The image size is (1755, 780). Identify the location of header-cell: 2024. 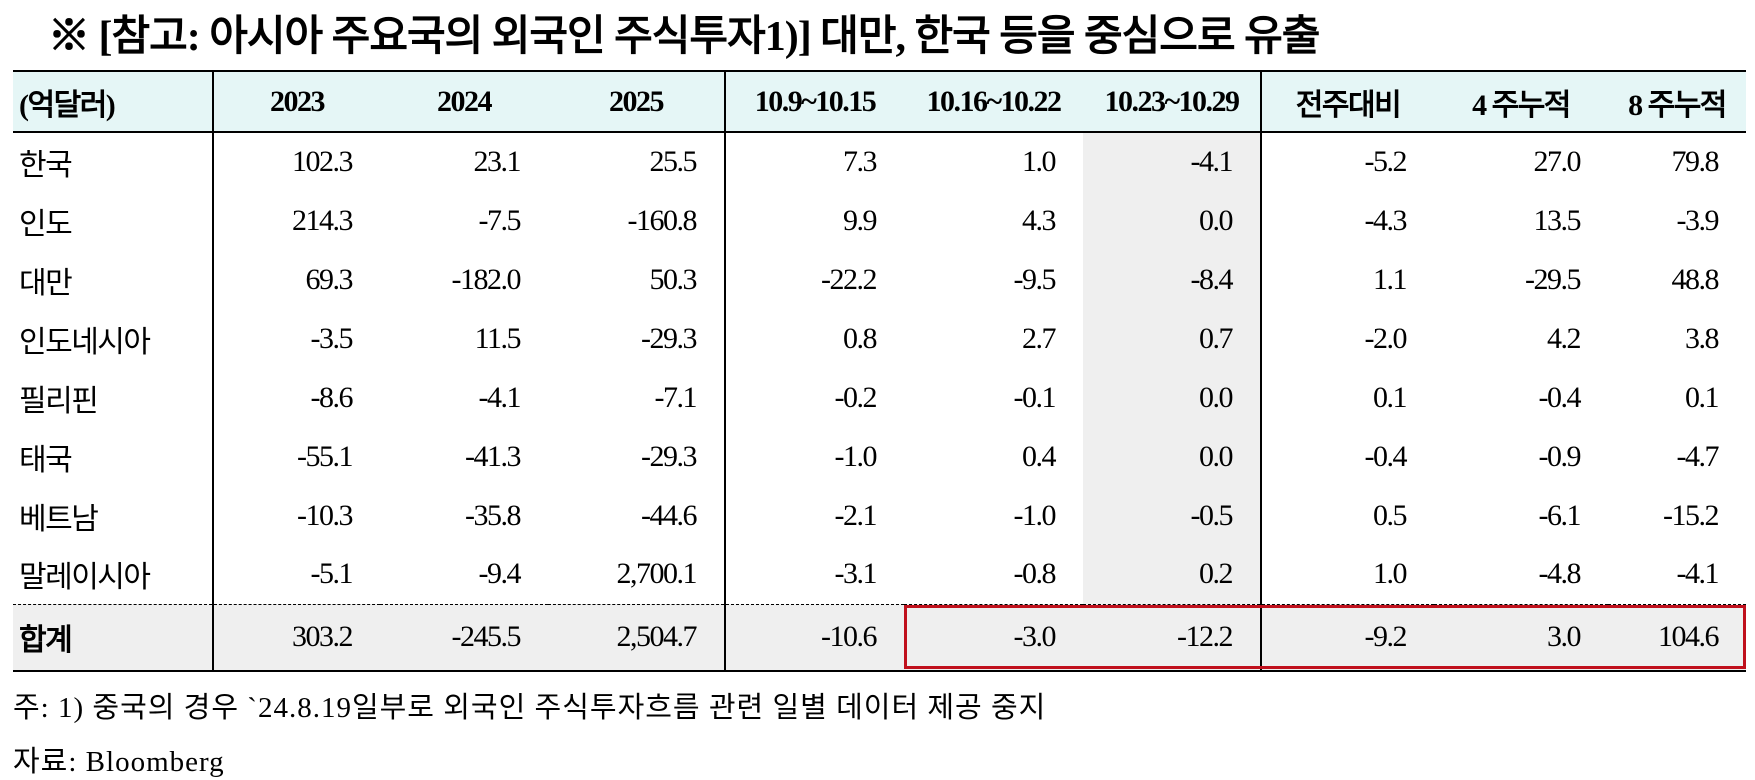
(464, 101).